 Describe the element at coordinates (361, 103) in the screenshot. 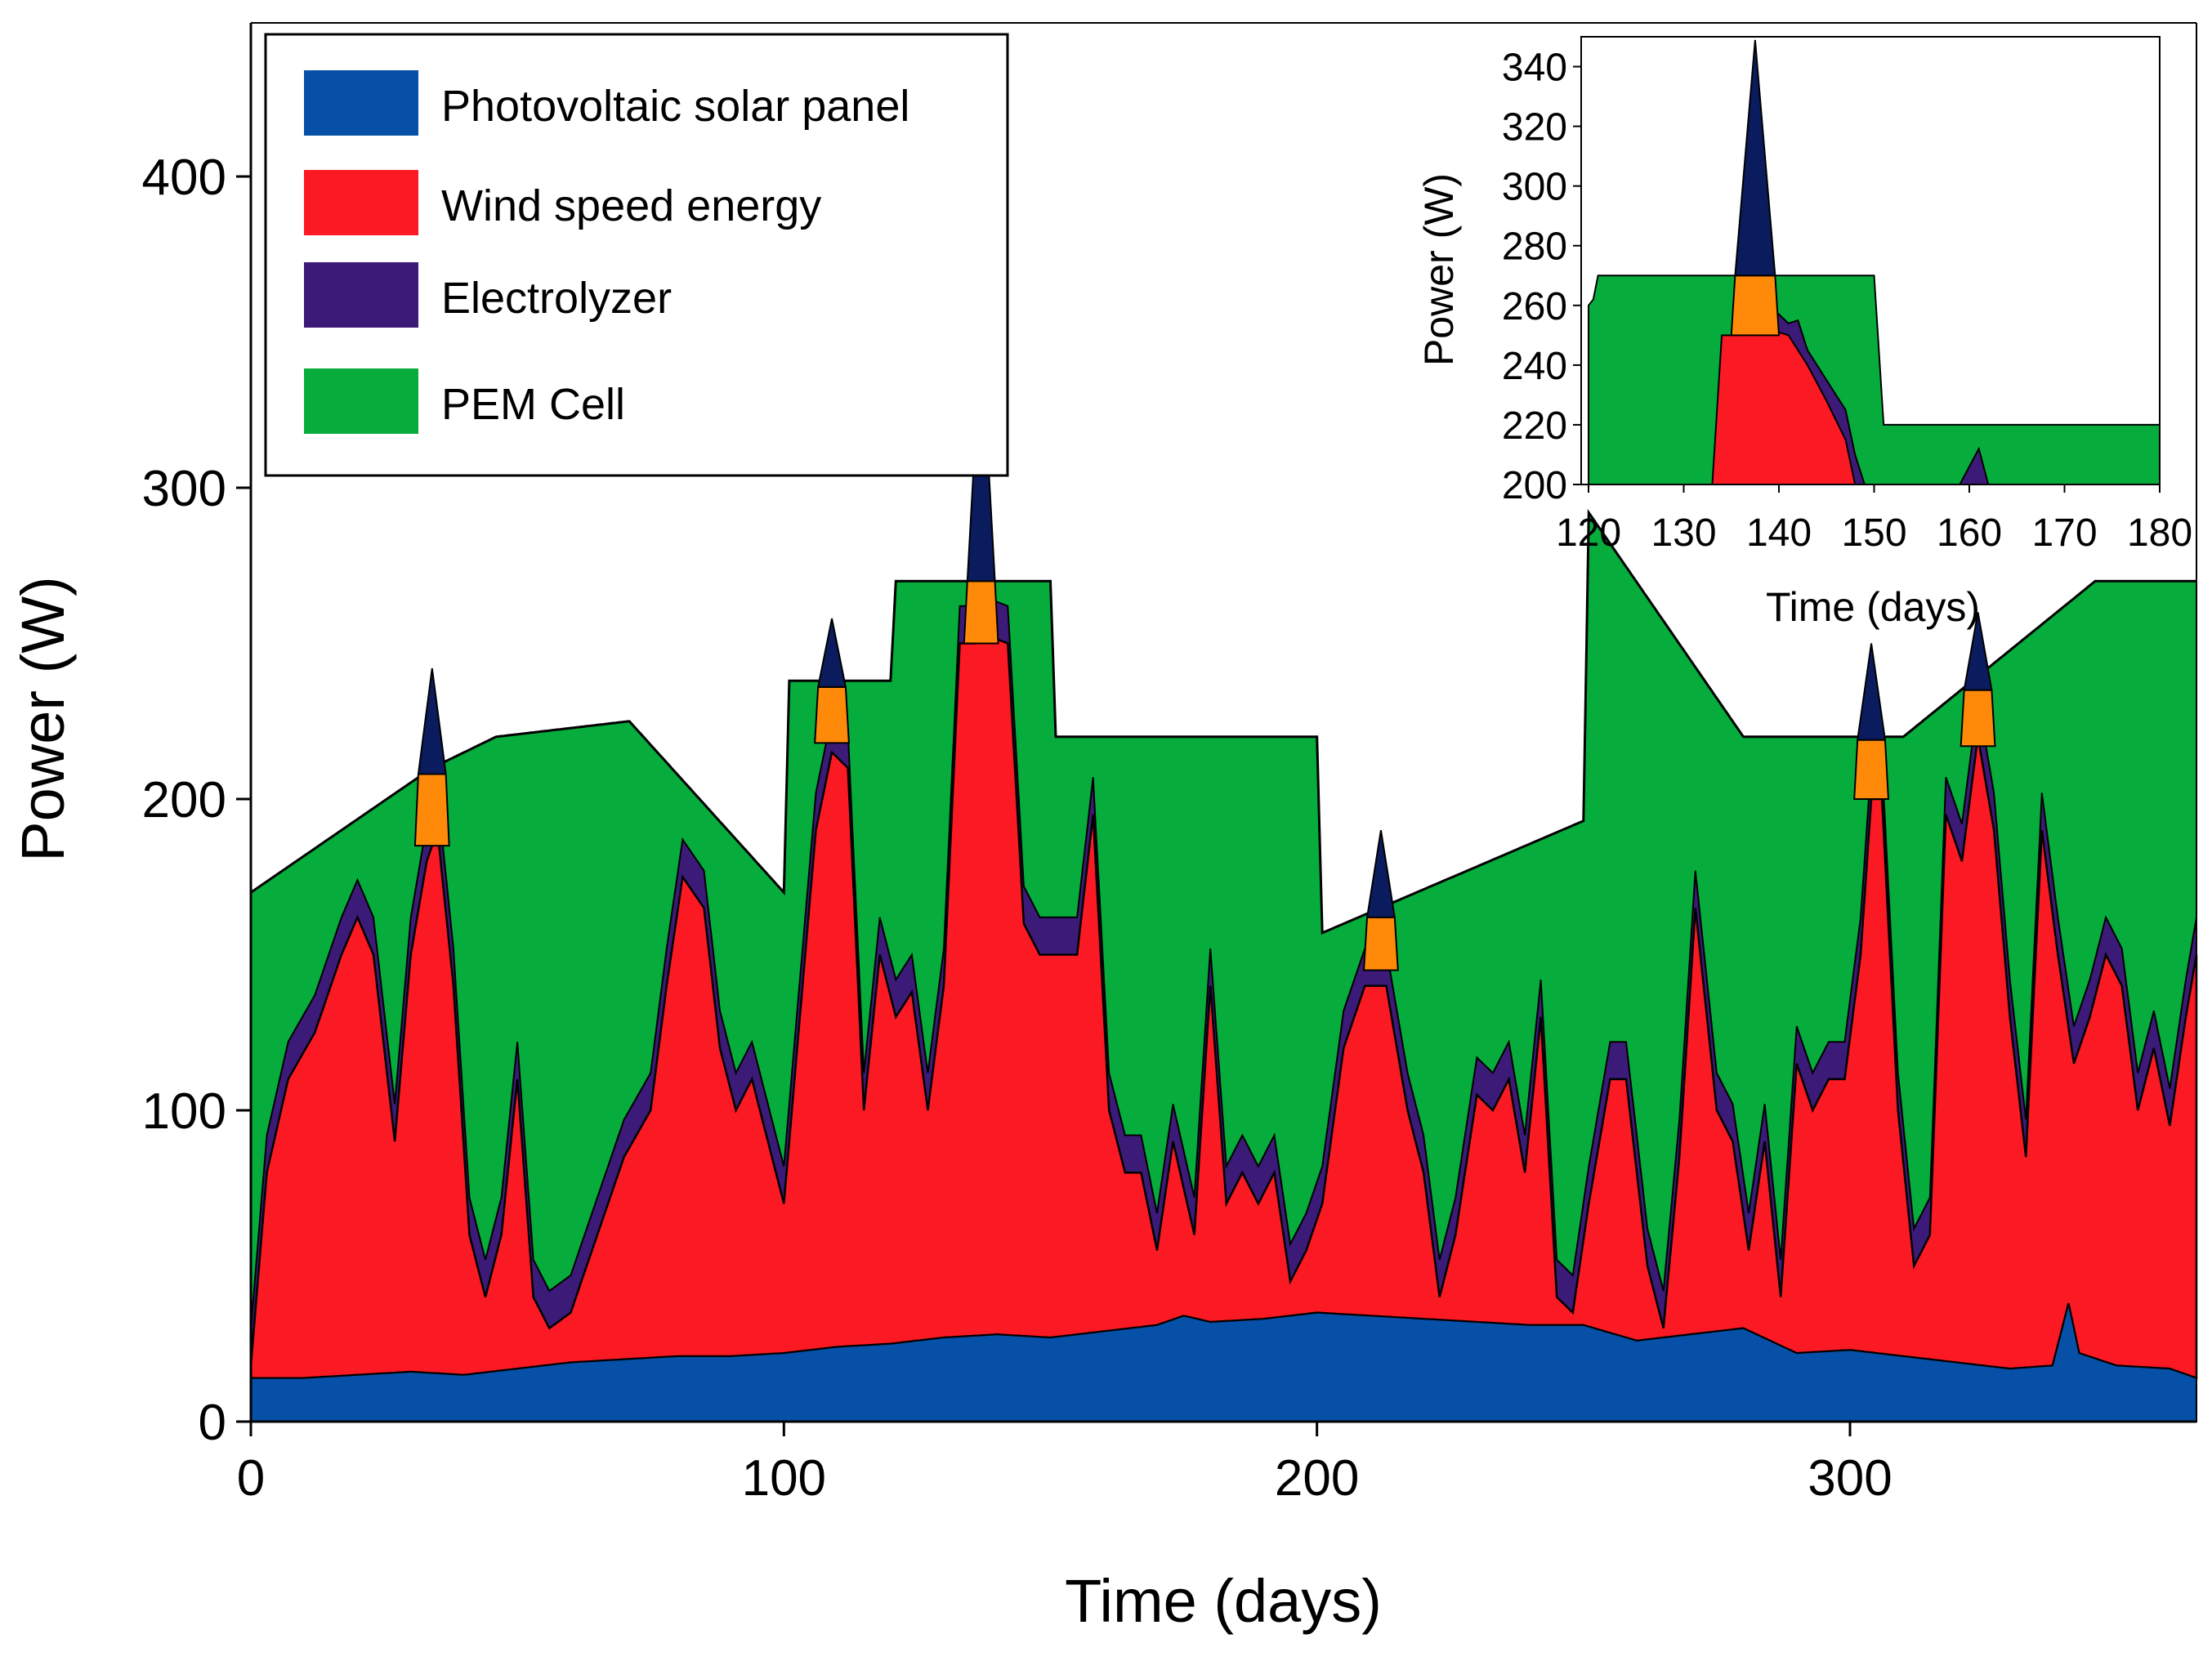

I see `legend-swatch-pv` at that location.